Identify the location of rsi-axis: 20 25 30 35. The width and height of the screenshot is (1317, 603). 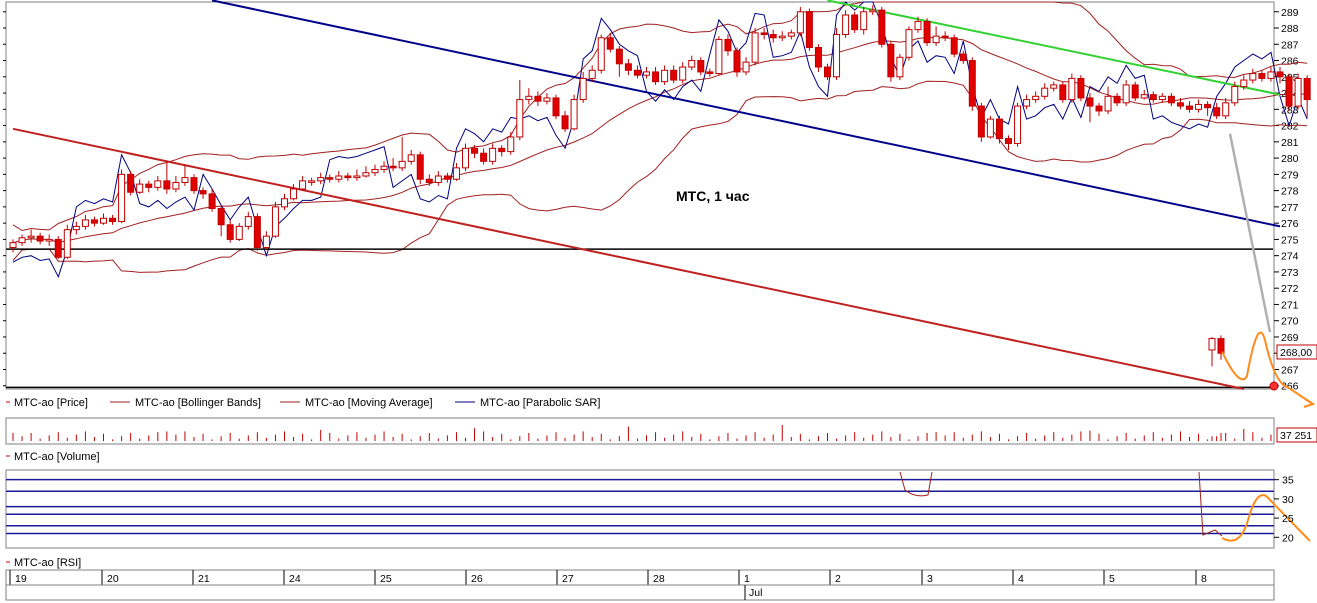
(1284, 509).